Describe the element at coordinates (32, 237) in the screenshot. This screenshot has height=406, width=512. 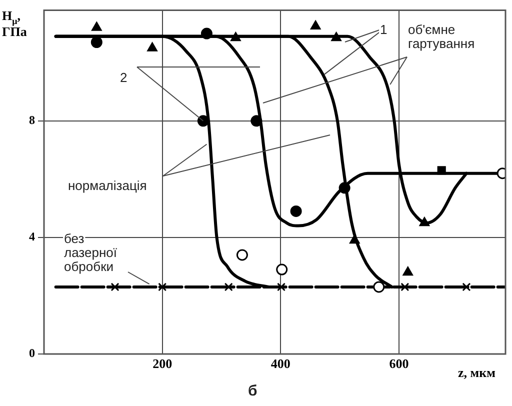
I see `y-tick-label: 4` at that location.